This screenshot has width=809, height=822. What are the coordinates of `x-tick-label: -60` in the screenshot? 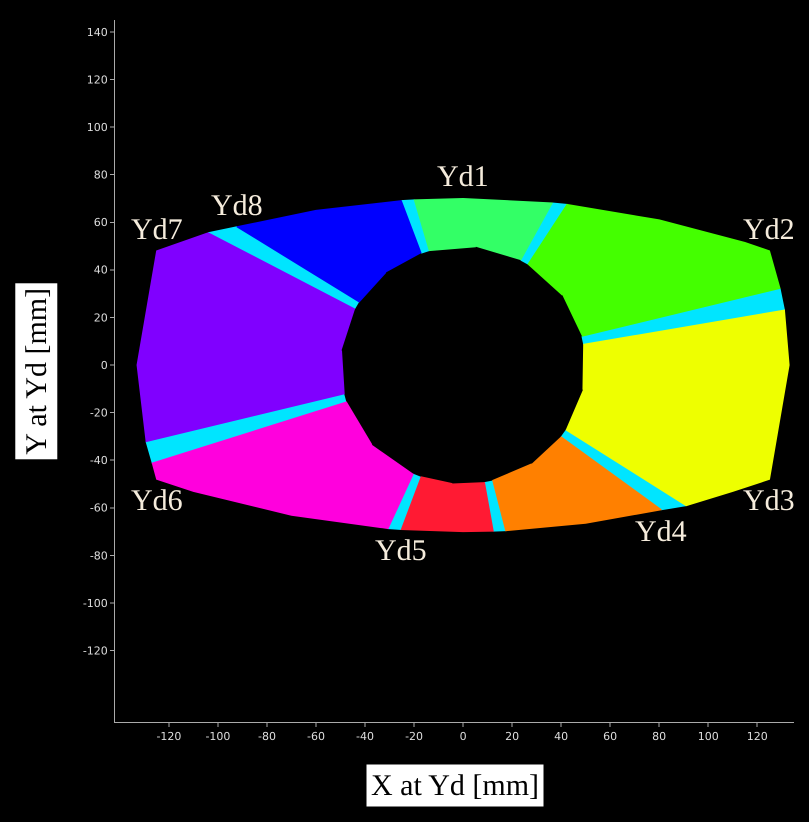 It's located at (316, 737).